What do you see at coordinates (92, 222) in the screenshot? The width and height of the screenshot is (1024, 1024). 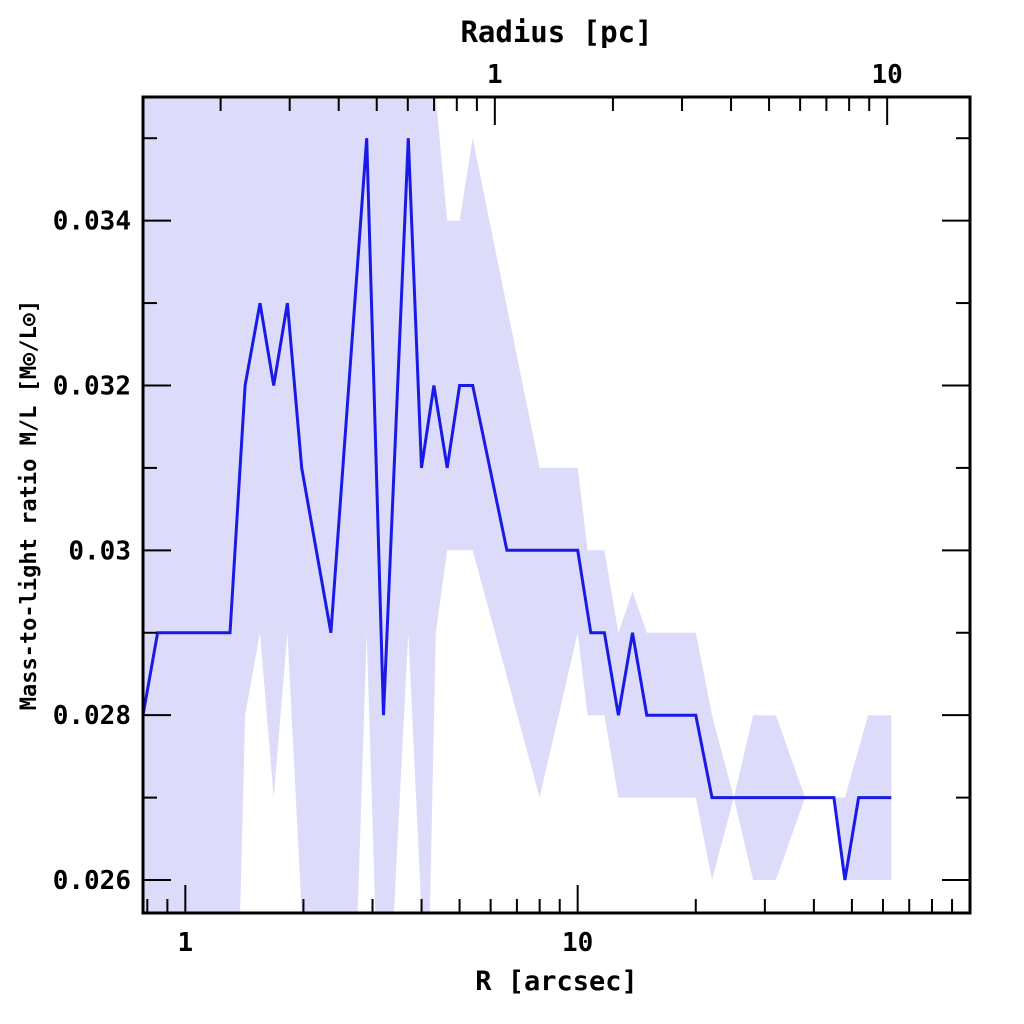 I see `y-tick-label: 0.034` at bounding box center [92, 222].